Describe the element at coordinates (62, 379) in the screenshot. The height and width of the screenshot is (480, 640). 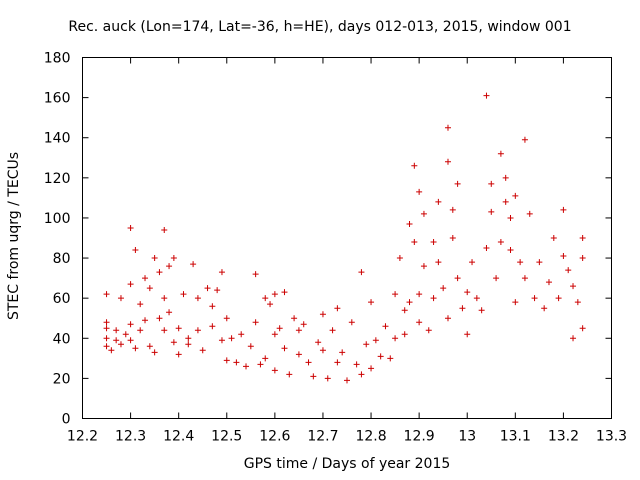
I see `y-tick-label: 20` at that location.